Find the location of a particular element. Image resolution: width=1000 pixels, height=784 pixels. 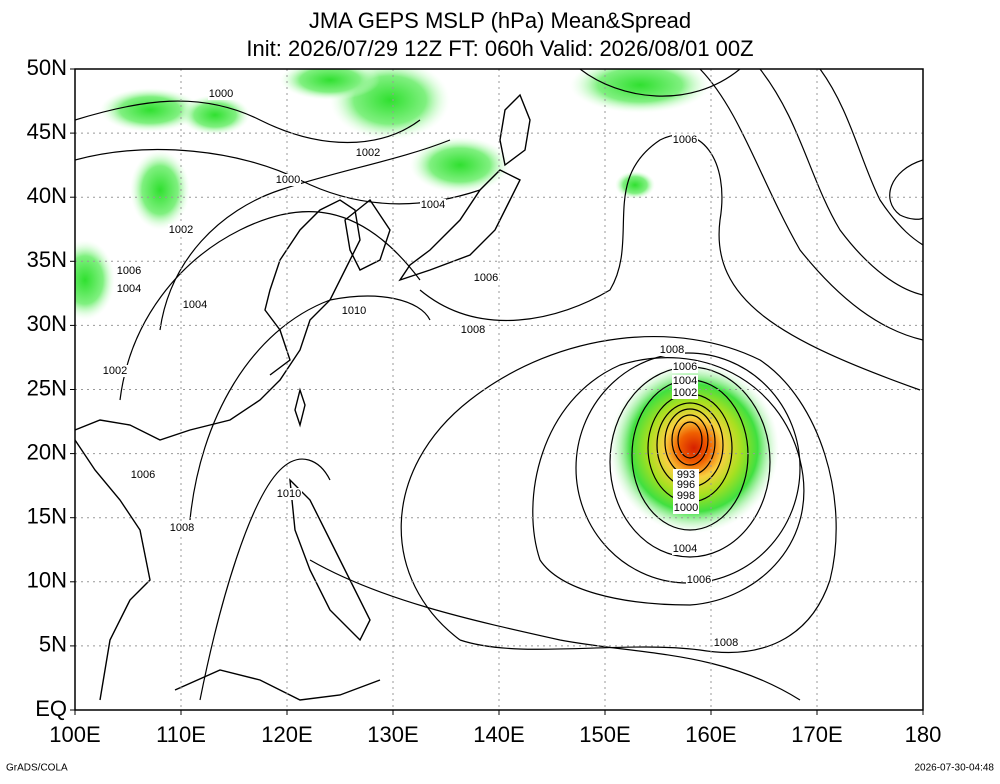

y-tick-label: 45N is located at coordinates (47, 131).